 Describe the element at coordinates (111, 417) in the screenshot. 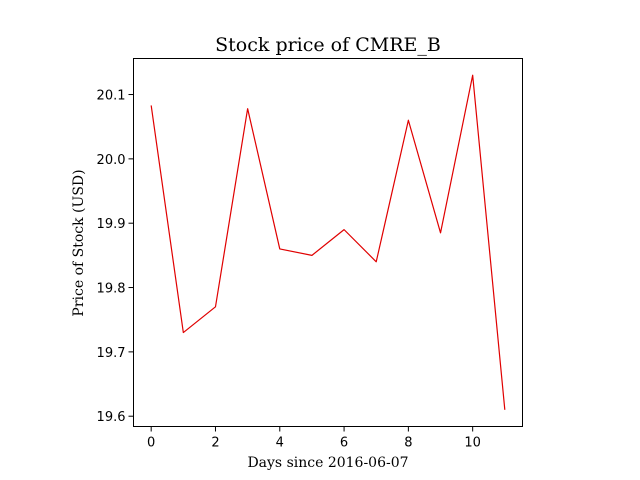

I see `y-tick-label: 19.6` at that location.